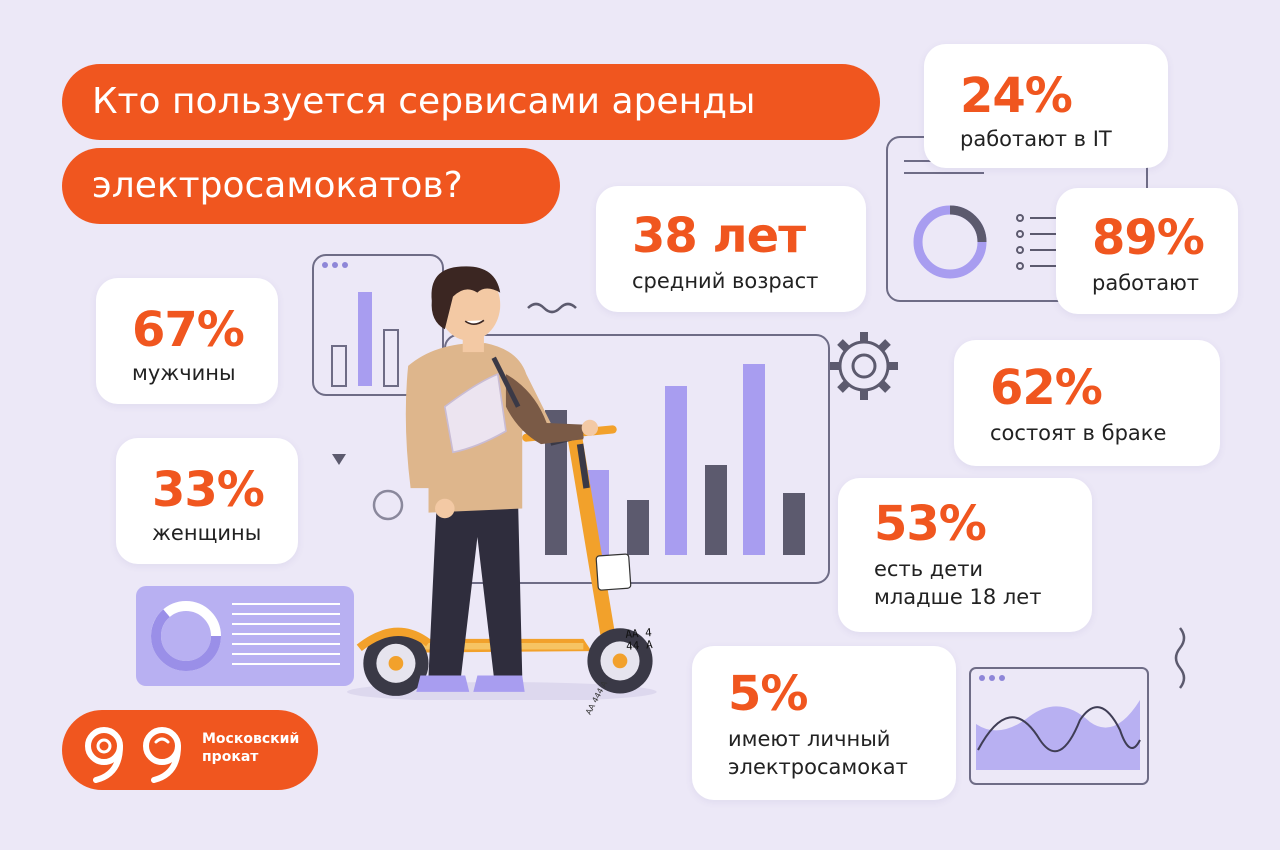  What do you see at coordinates (277, 185) in the screenshot?
I see `title-text-line-2: электросамокатов?` at bounding box center [277, 185].